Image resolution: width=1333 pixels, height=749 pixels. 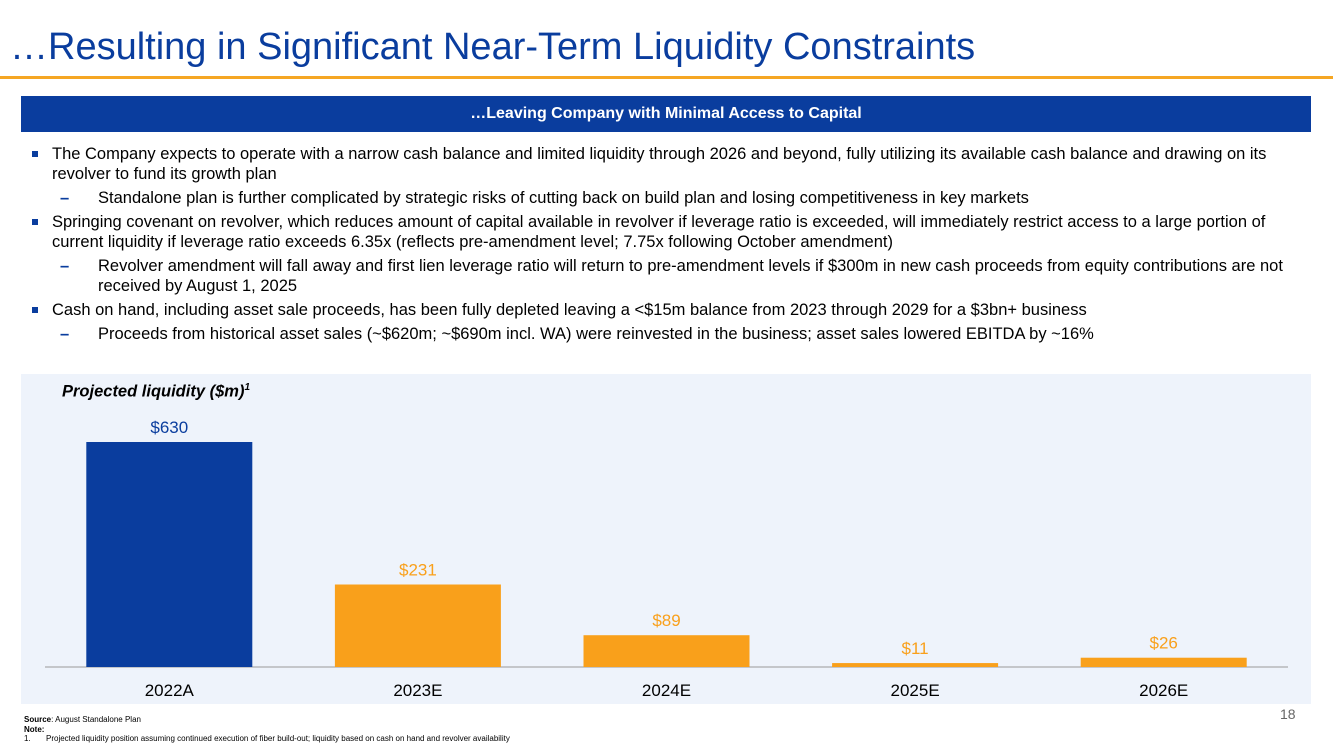 I want to click on x-tick-label-2025E: 2025E, so click(x=915, y=690).